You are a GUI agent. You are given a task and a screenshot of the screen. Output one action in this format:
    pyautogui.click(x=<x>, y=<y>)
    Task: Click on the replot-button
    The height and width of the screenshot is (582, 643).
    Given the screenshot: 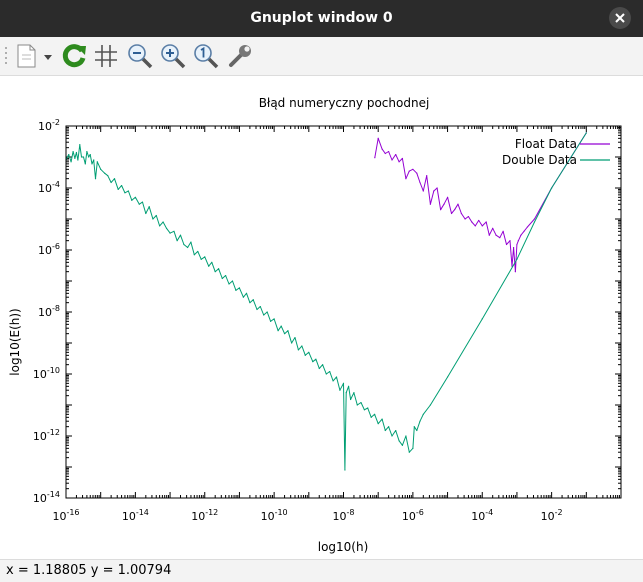 What is the action you would take?
    pyautogui.click(x=74, y=56)
    